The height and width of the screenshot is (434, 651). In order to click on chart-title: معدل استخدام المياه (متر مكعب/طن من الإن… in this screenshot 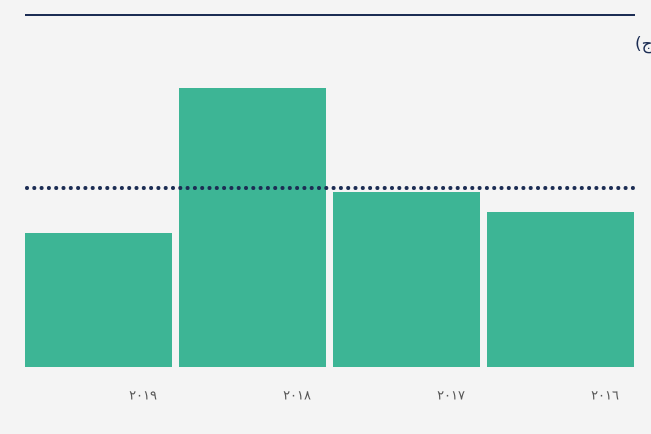, I will do `click(643, 44)`.